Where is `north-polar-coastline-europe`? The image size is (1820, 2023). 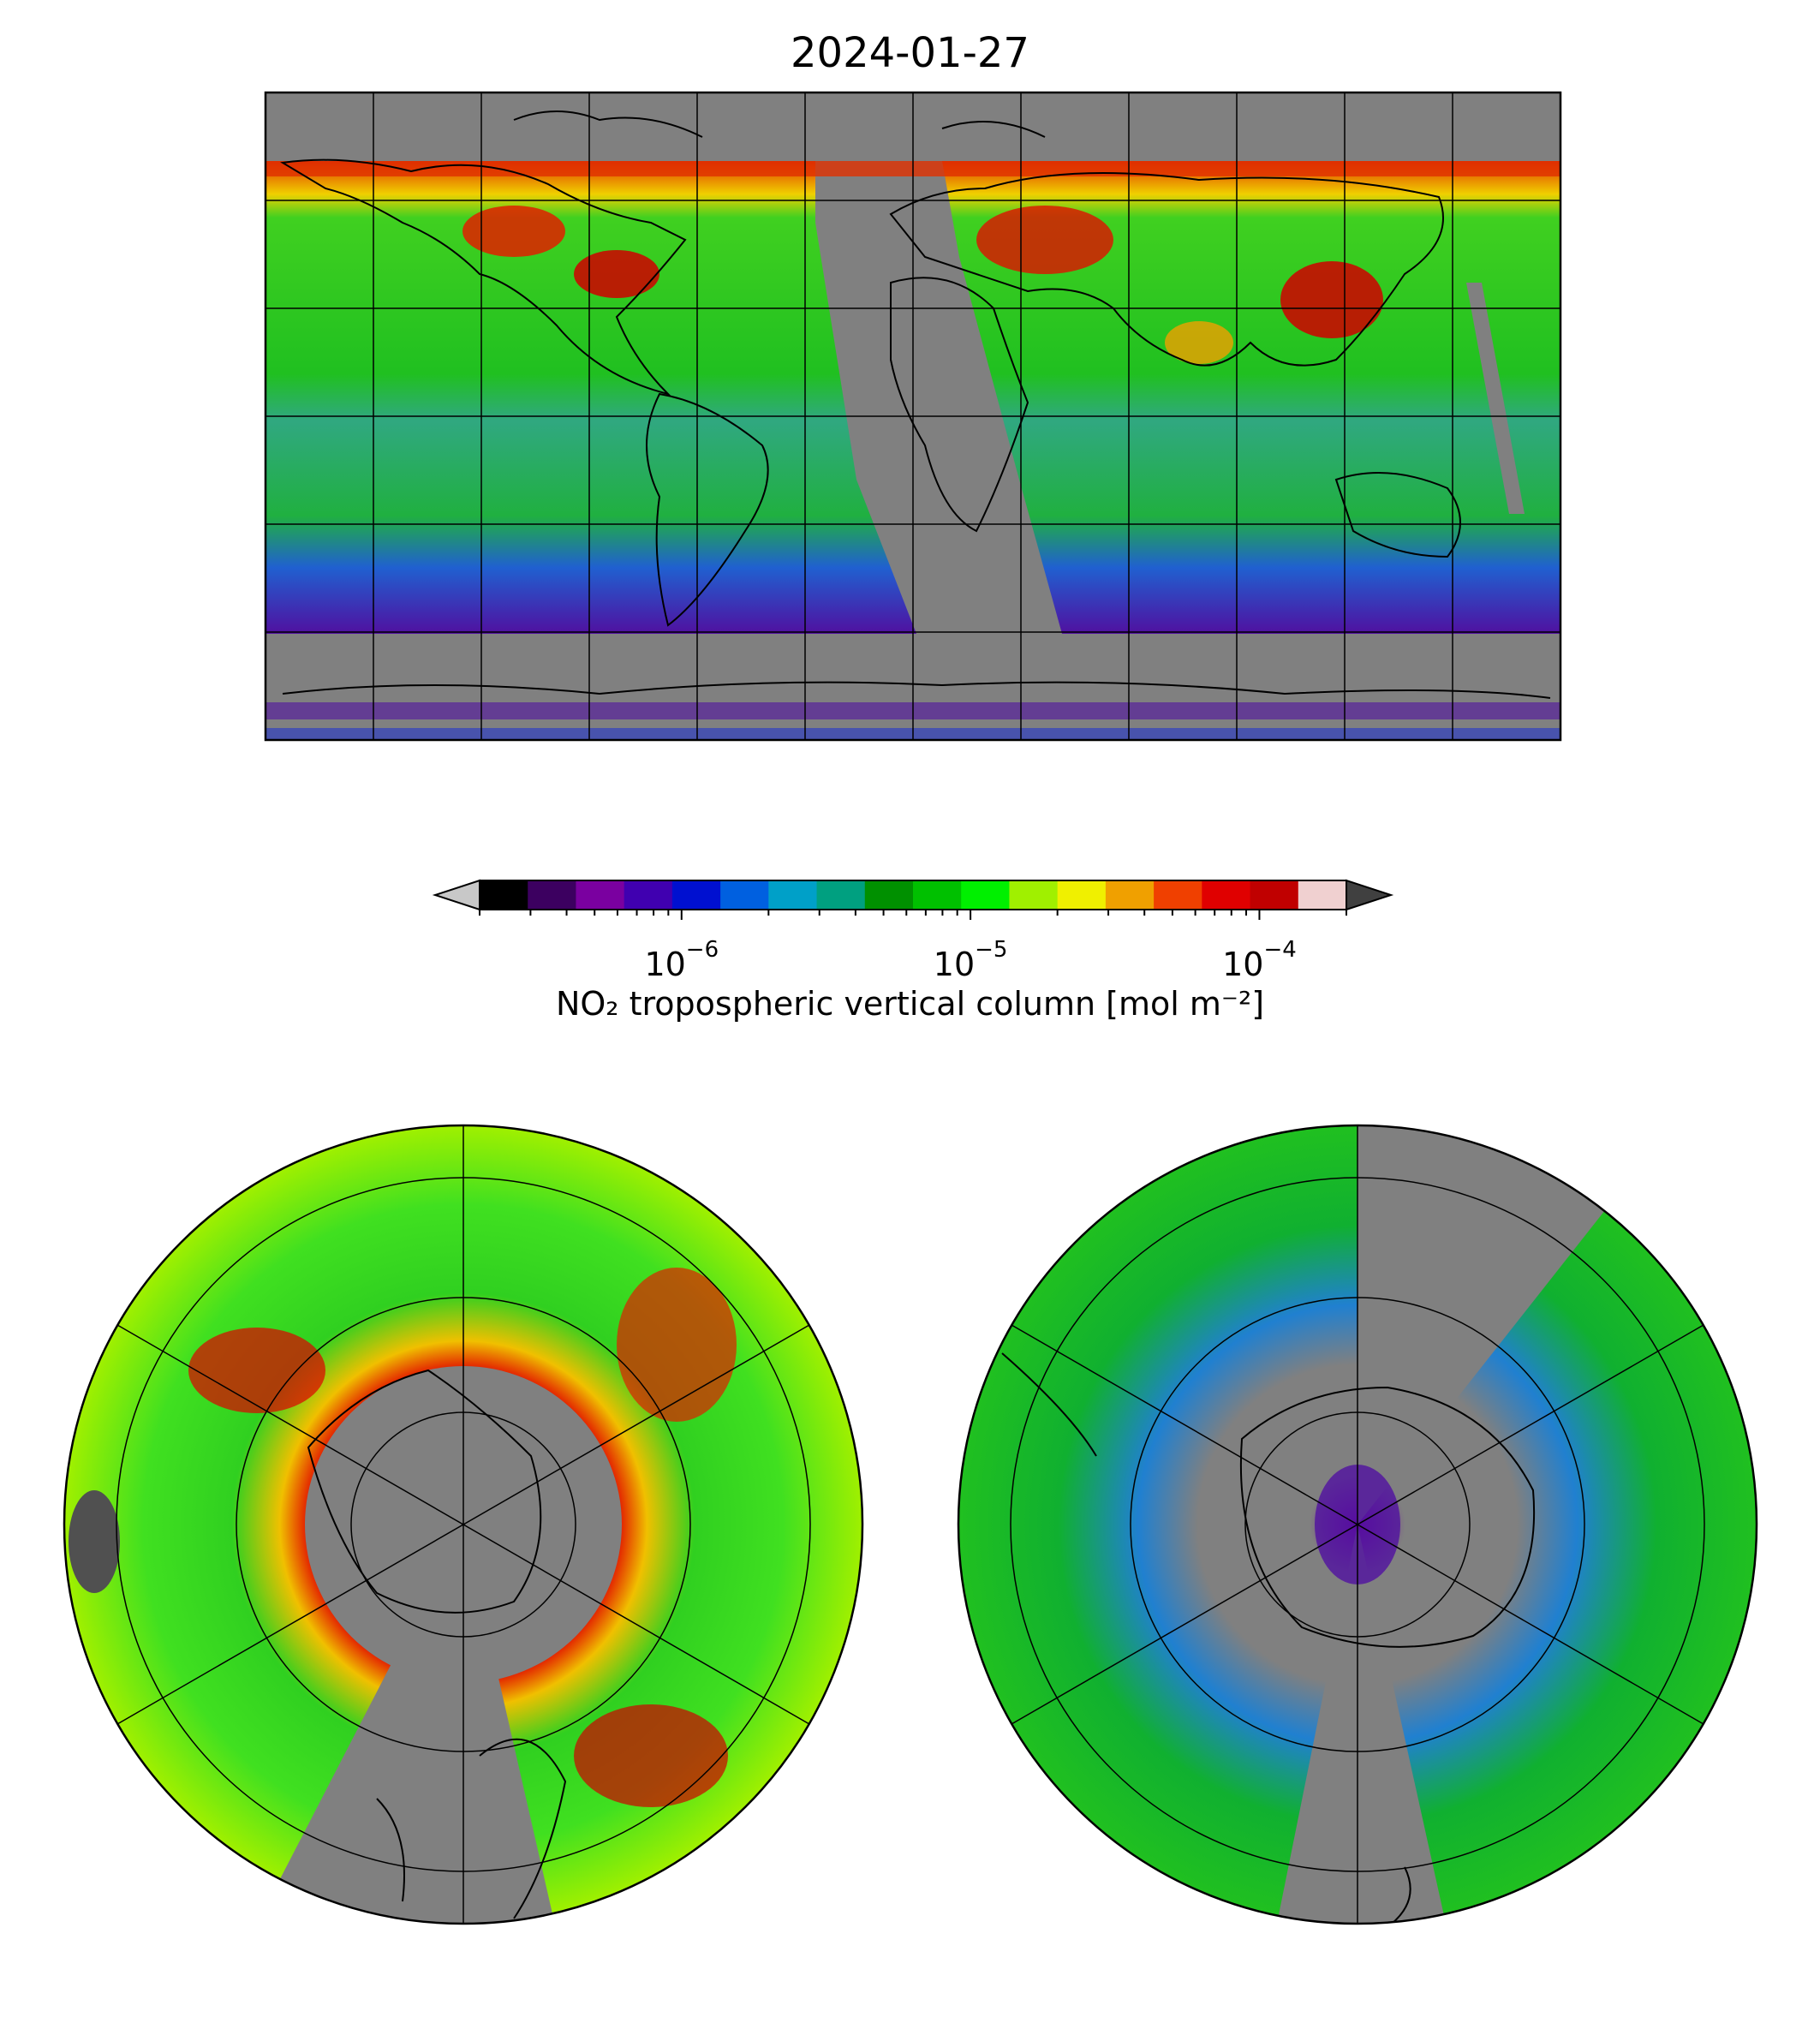
north-polar-coastline-europe is located at coordinates (471, 1829).